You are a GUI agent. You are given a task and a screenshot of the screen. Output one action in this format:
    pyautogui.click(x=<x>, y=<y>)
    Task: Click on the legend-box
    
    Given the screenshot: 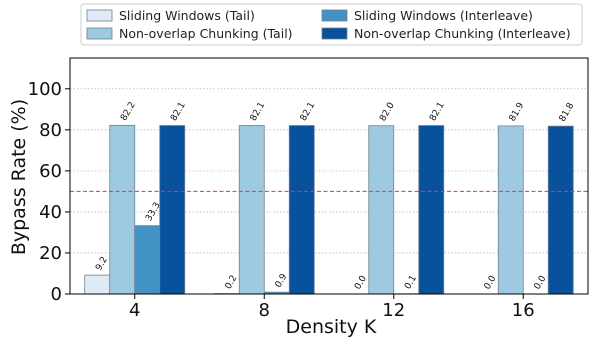 What is the action you would take?
    pyautogui.click(x=331, y=24)
    